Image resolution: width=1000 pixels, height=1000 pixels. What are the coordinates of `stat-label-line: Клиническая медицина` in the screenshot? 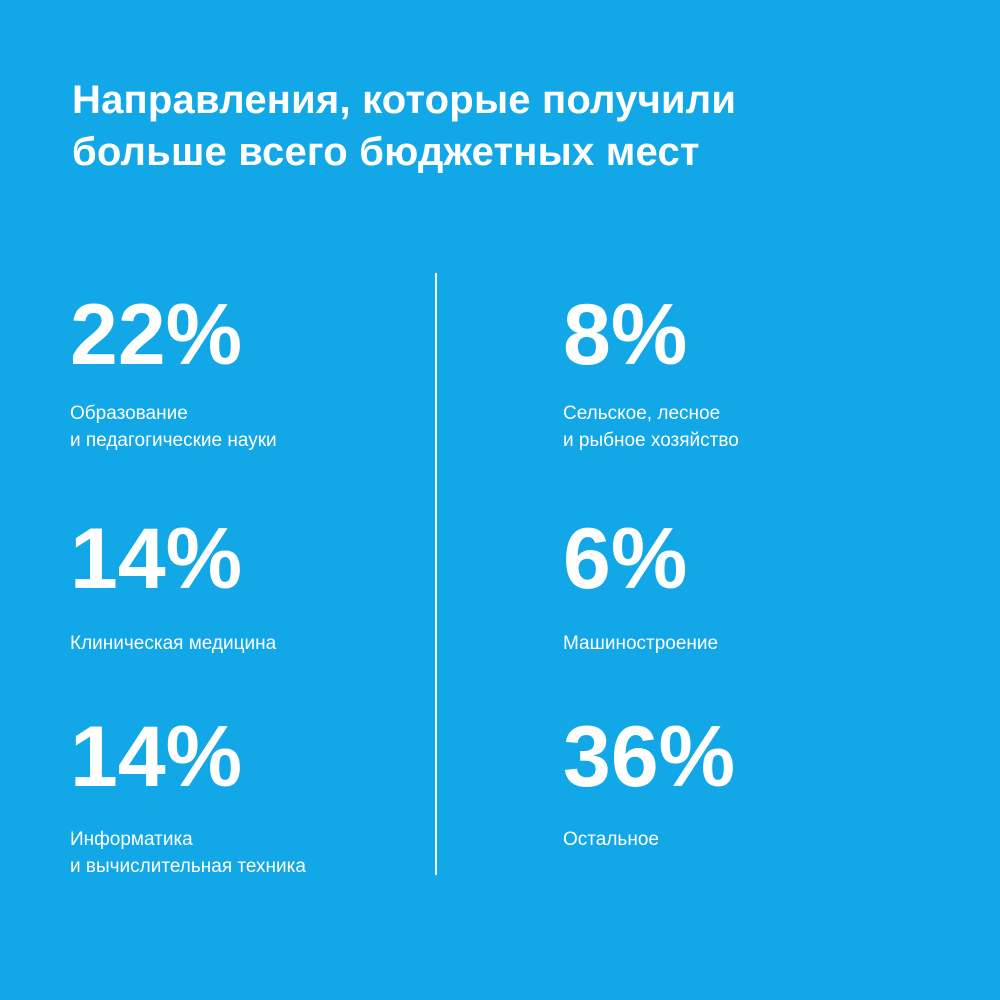 It's located at (173, 643).